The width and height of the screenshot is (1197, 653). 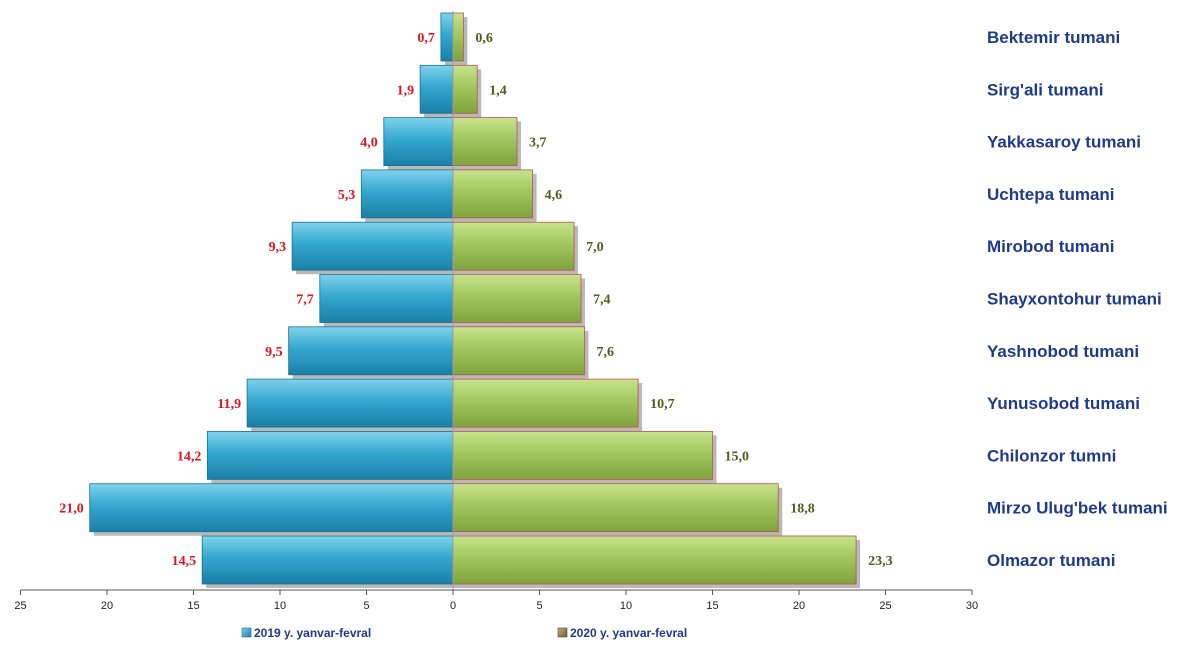 I want to click on data-label-2020: 4,6, so click(x=554, y=195).